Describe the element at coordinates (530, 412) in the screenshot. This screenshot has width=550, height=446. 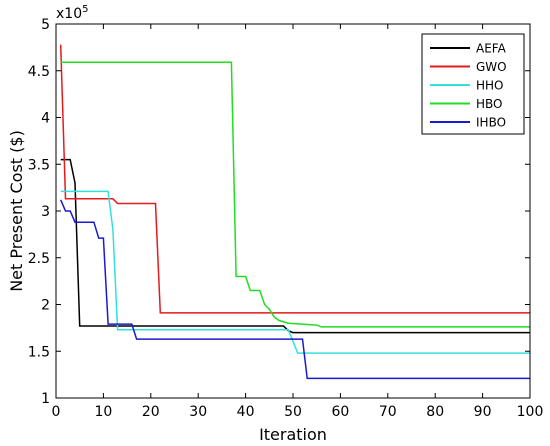
I see `x-tick-label: 100` at that location.